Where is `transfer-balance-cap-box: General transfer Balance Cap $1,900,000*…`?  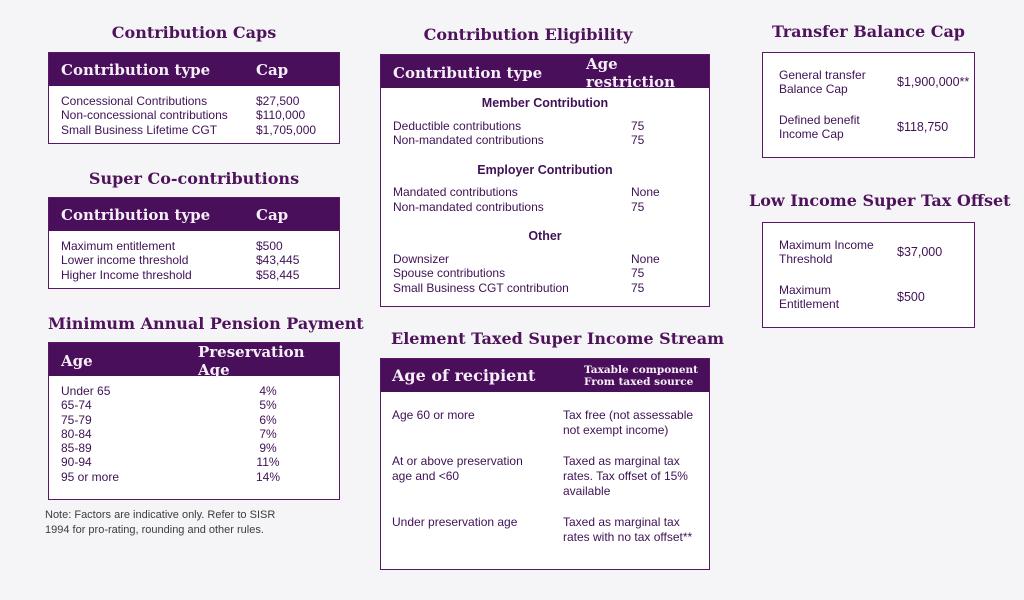
transfer-balance-cap-box: General transfer Balance Cap $1,900,000*… is located at coordinates (868, 105).